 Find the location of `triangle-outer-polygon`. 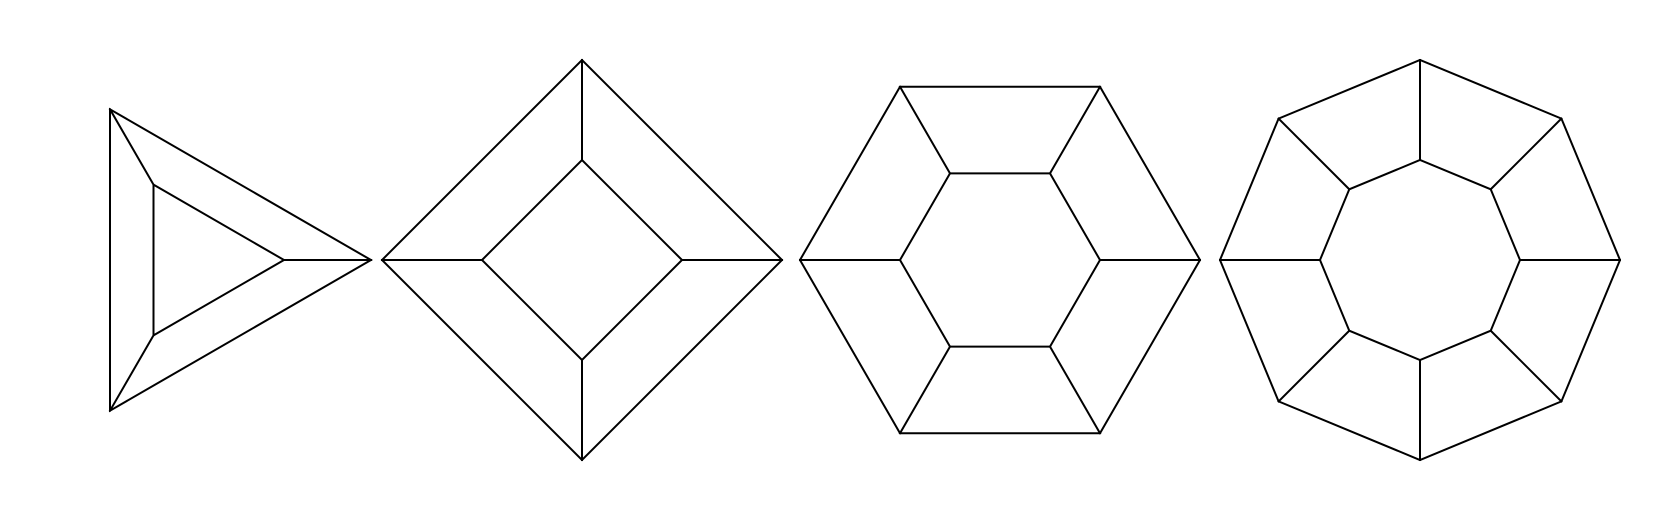

triangle-outer-polygon is located at coordinates (241, 260).